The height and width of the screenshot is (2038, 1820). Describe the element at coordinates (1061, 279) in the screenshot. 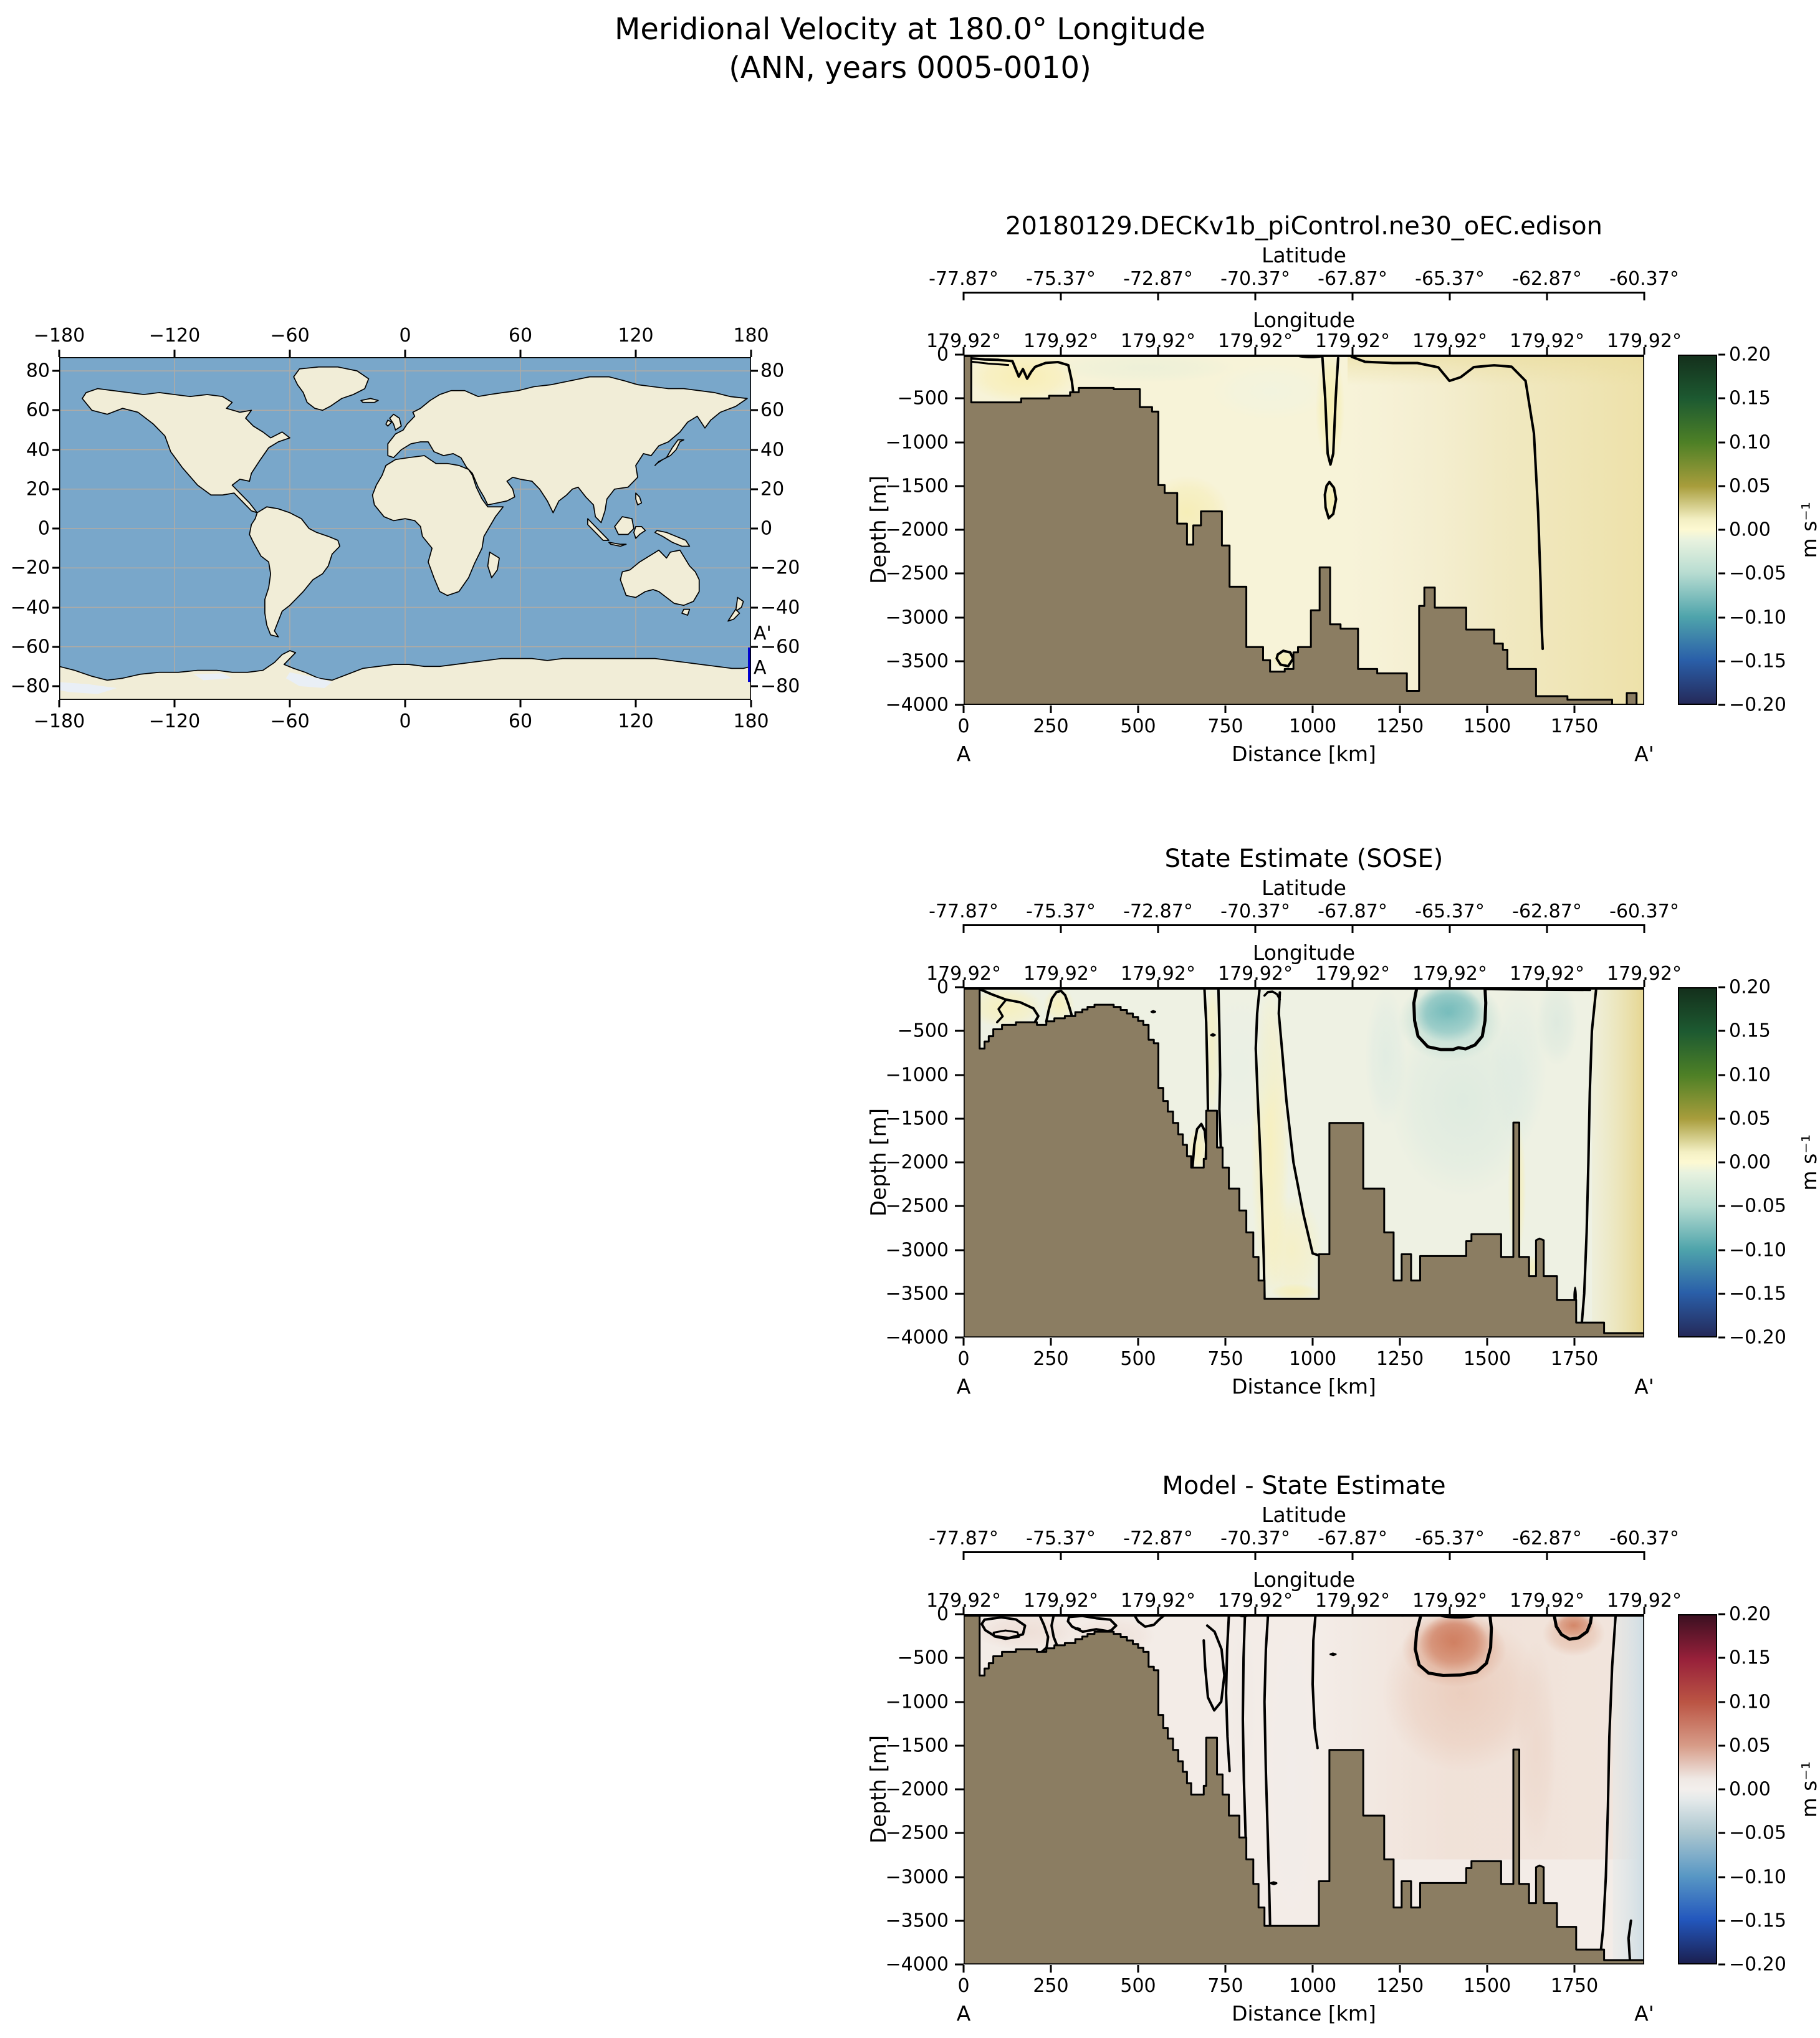

I see `lat-tick-label: -75.37°` at that location.